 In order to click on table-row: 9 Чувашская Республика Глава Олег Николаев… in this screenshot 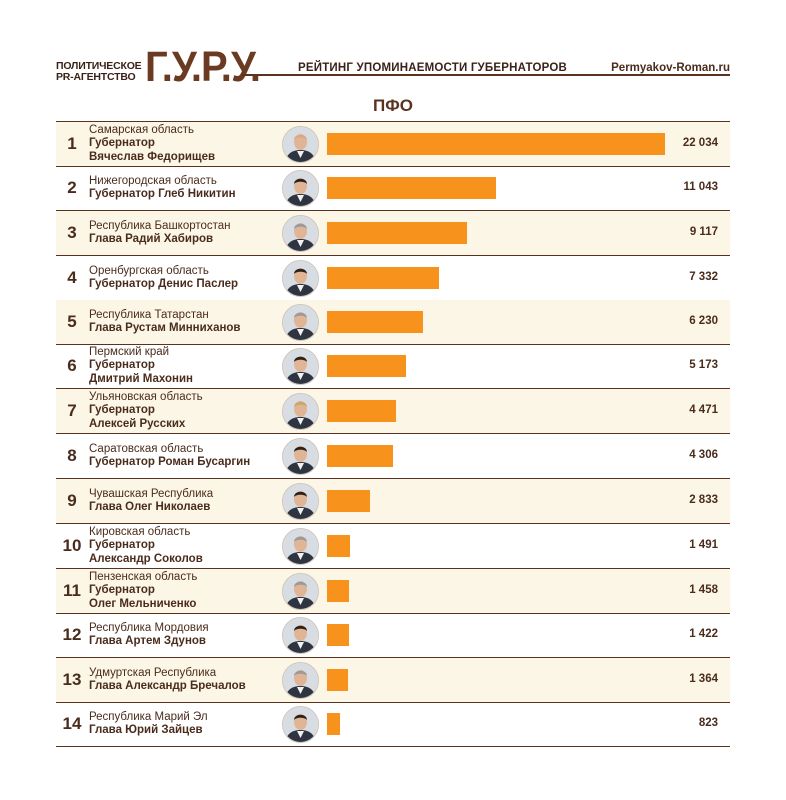, I will do `click(393, 501)`.